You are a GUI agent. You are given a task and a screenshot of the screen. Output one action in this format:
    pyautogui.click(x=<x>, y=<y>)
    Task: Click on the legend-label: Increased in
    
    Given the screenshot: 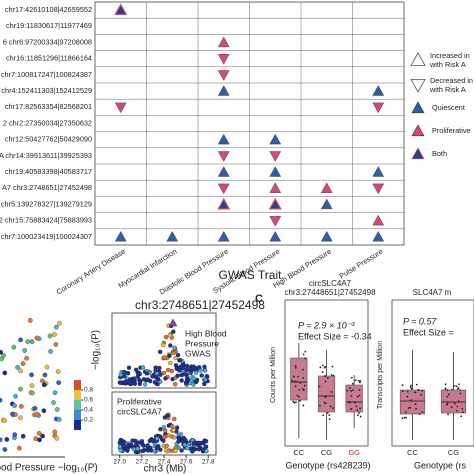 What is the action you would take?
    pyautogui.click(x=450, y=55)
    